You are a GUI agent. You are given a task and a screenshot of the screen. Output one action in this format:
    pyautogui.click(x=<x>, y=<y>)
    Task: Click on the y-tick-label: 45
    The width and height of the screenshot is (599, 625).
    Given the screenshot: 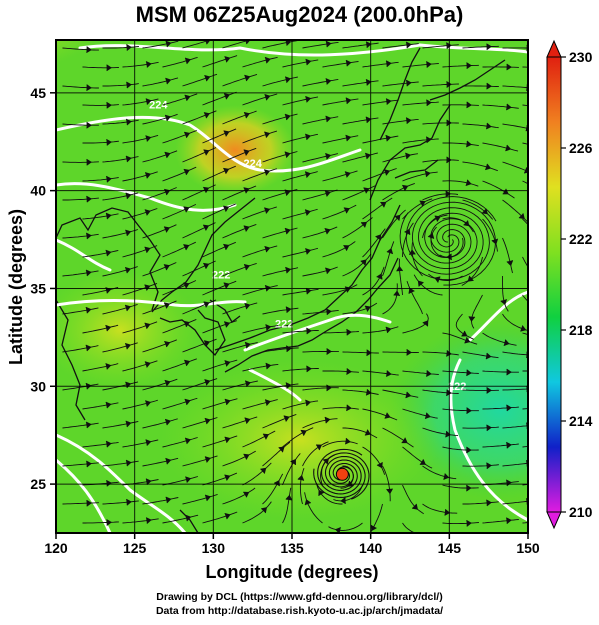 What is the action you would take?
    pyautogui.click(x=38, y=93)
    